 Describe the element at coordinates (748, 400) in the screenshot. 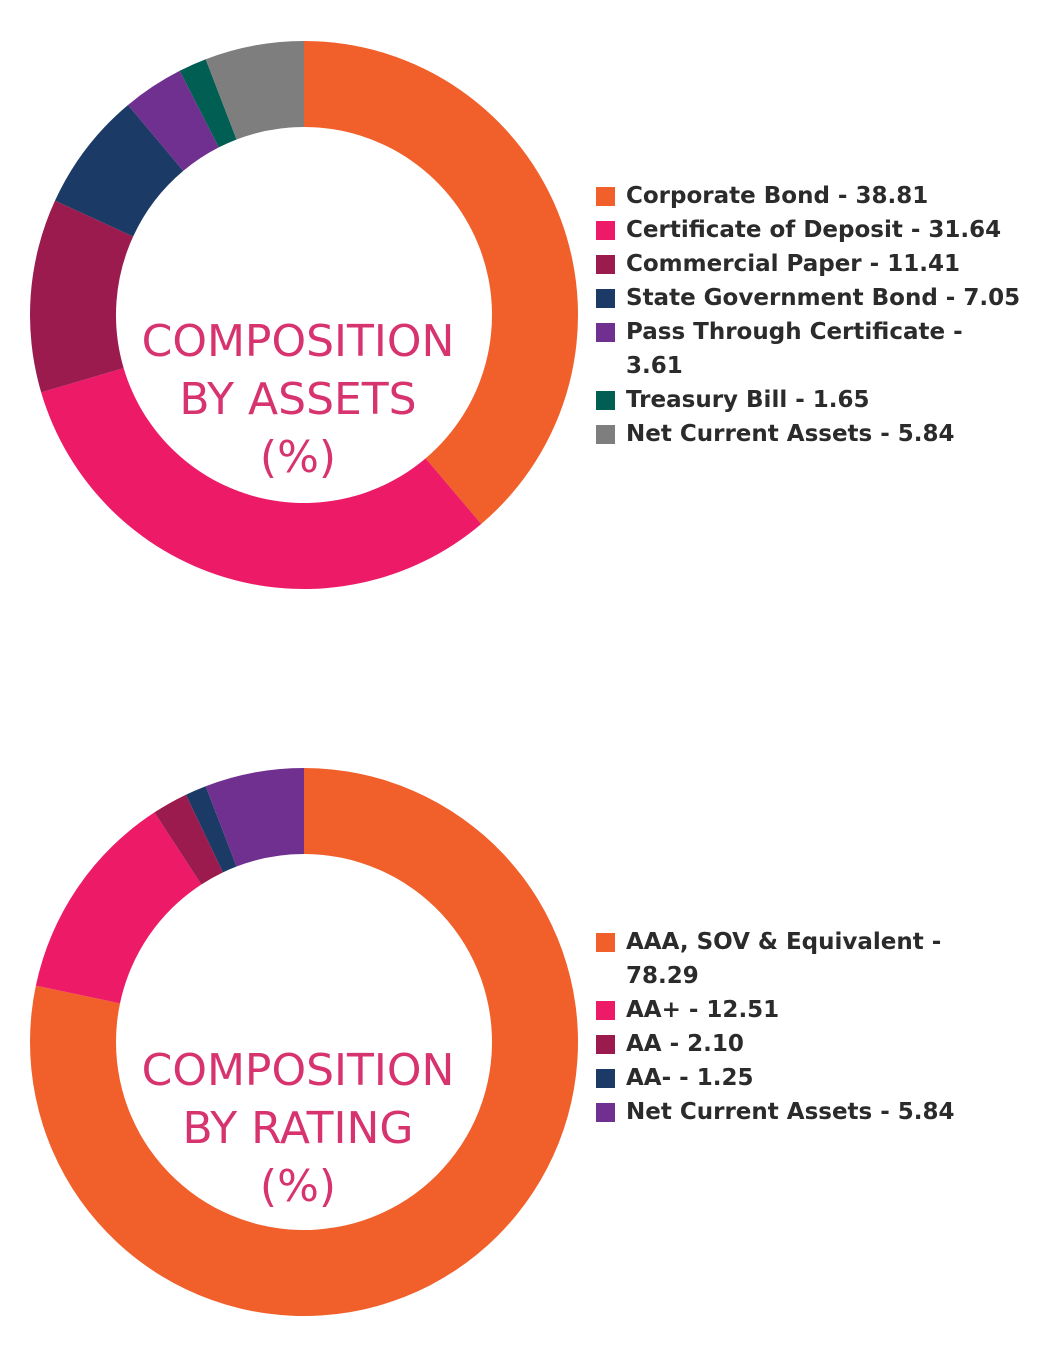

I see `legend-label: Treasury Bill - 1.65` at that location.